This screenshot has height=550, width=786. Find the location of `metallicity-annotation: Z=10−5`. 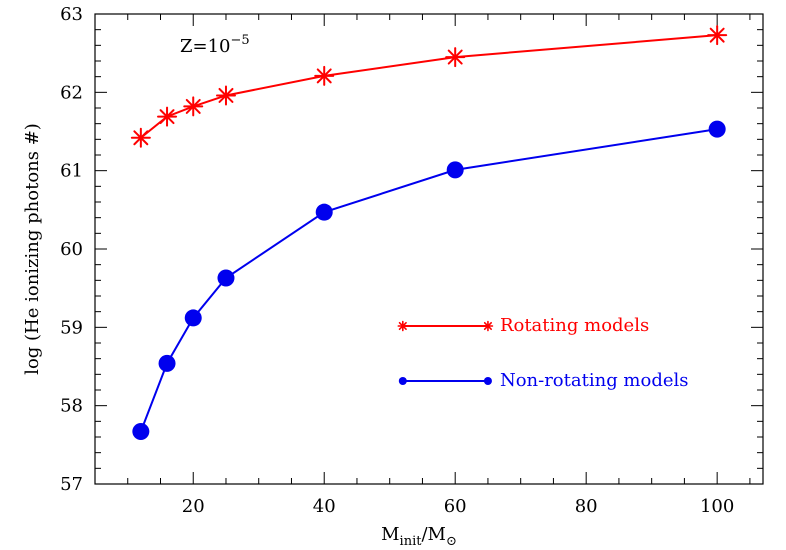

metallicity-annotation: Z=10−5 is located at coordinates (215, 45).